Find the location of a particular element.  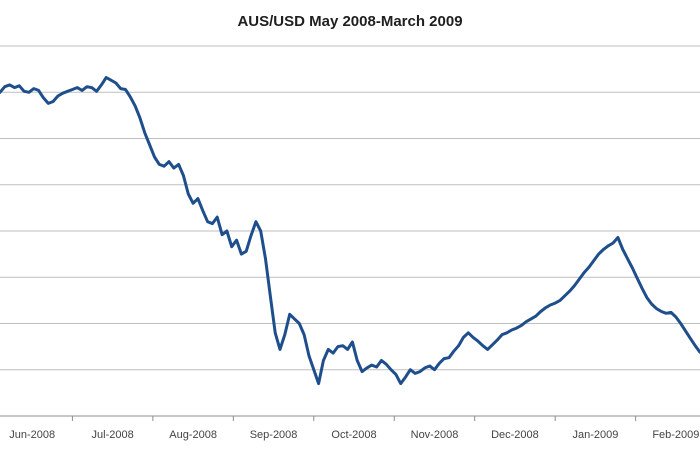

x-tick-label: Dec-2008 is located at coordinates (515, 435).